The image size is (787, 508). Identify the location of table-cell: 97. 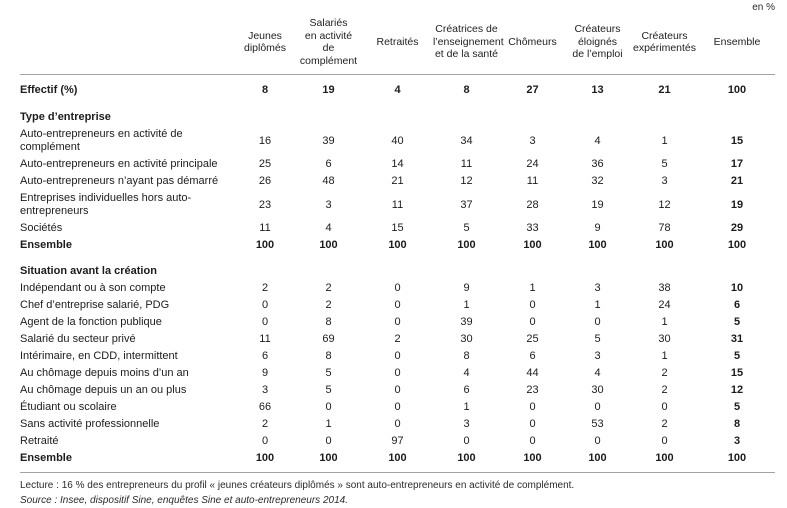
(397, 441).